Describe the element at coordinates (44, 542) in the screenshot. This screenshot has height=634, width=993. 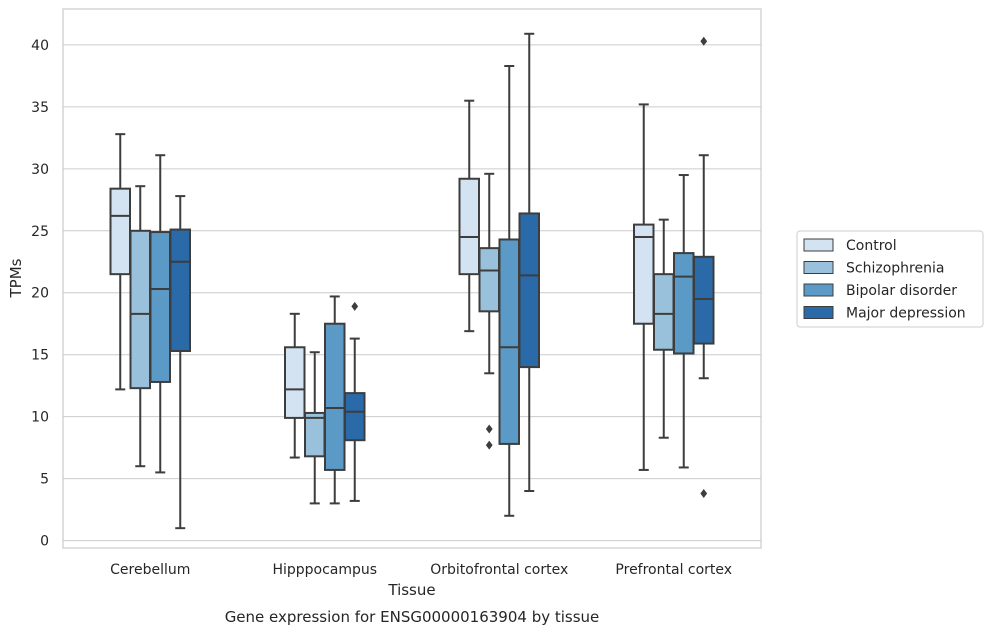
I see `y-tick-label: 0` at that location.